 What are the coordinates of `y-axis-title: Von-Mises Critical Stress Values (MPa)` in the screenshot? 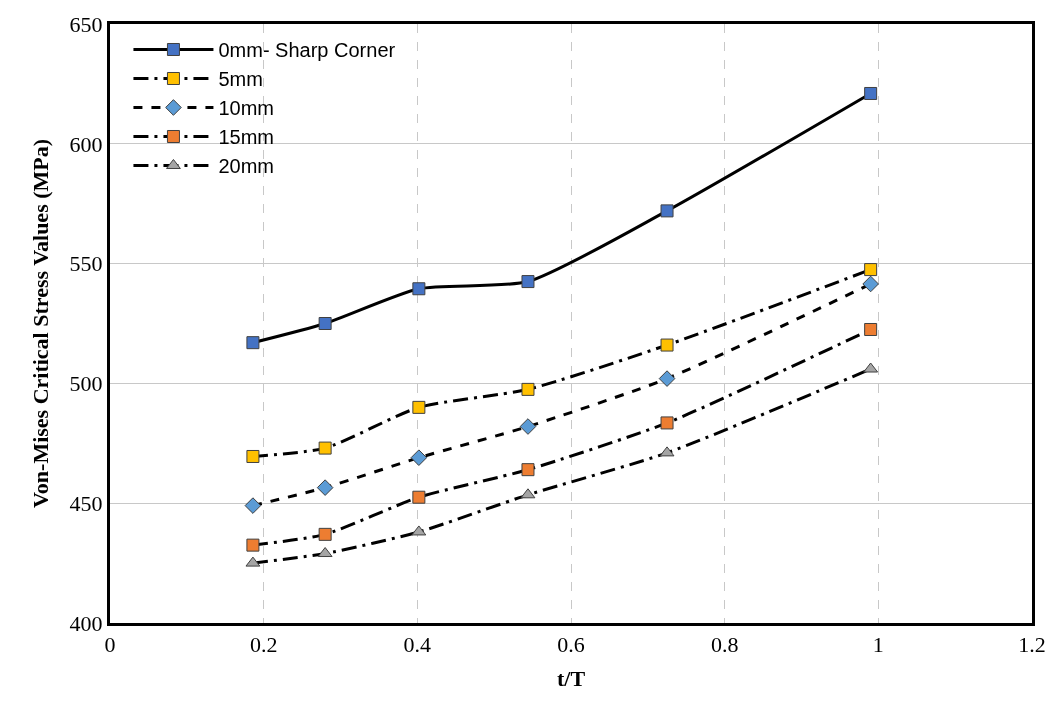 It's located at (41, 323).